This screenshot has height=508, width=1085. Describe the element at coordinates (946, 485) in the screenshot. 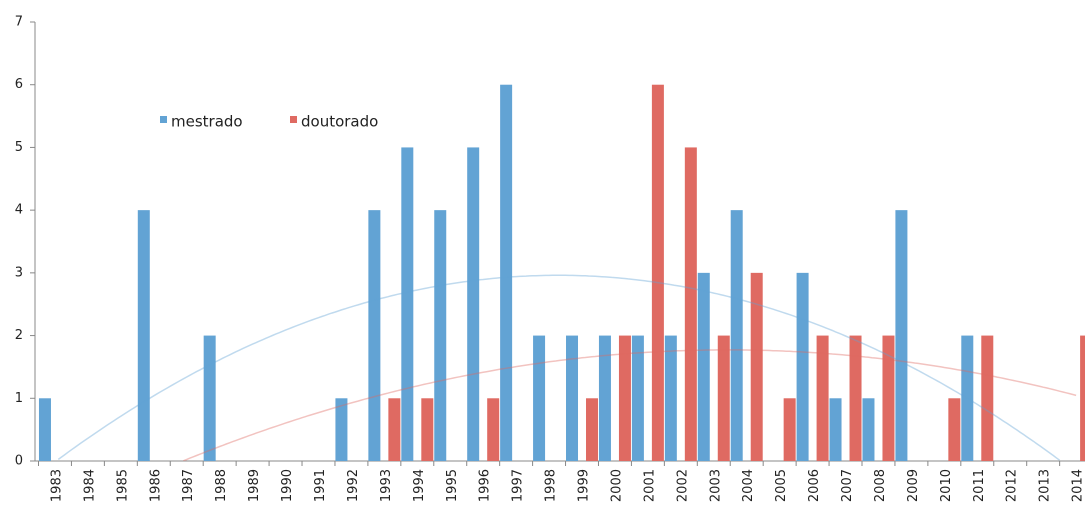

I see `x-tick-label: 2010` at that location.